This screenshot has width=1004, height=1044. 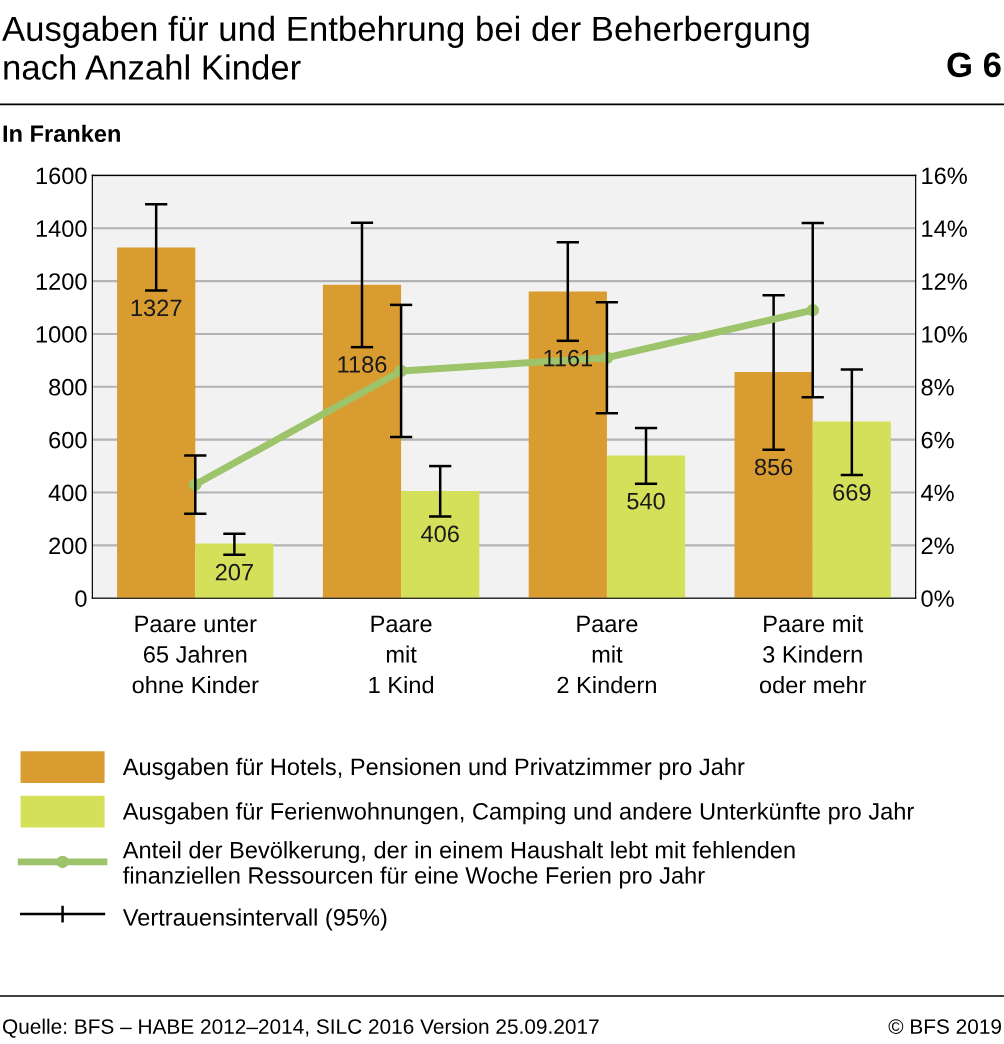 I want to click on text: 406, so click(x=440, y=534).